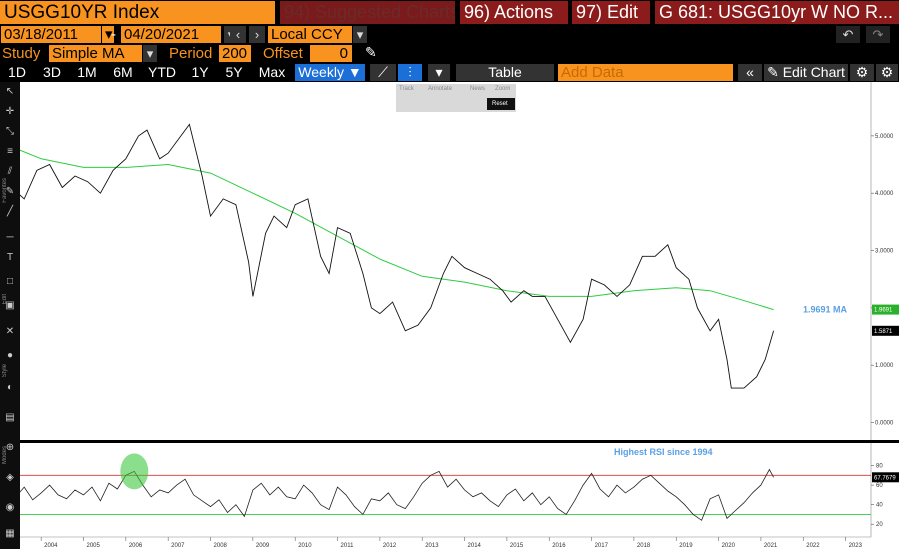  What do you see at coordinates (406, 89) in the screenshot?
I see `track-button: Track` at bounding box center [406, 89].